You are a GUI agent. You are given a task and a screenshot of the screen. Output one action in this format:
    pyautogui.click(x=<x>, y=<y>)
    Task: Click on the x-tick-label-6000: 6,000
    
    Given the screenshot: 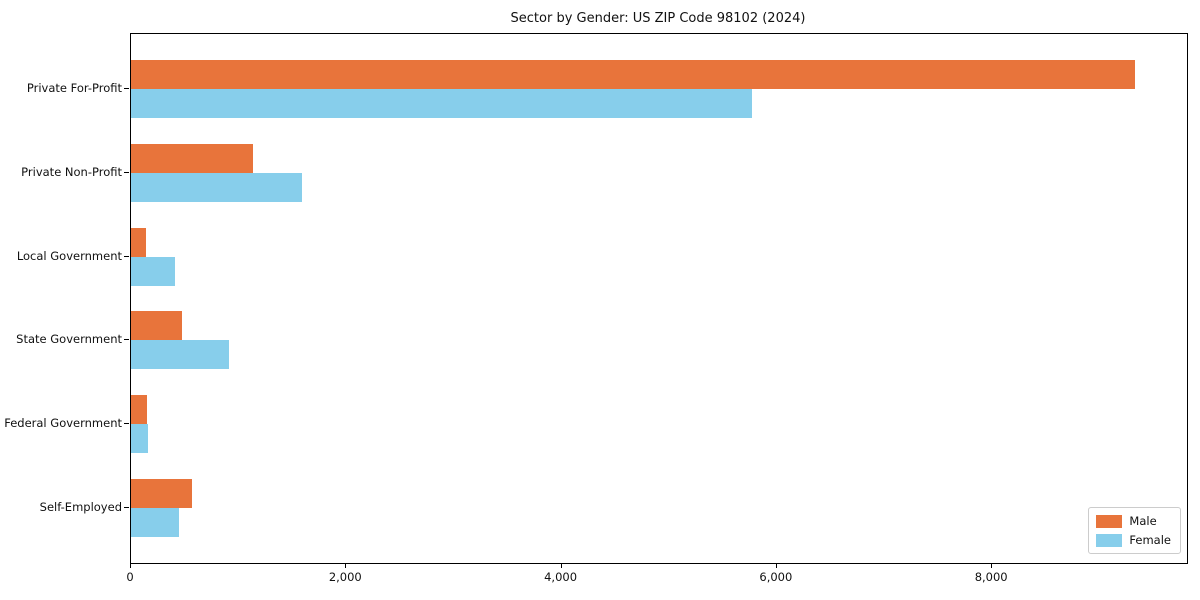 What is the action you would take?
    pyautogui.click(x=776, y=577)
    